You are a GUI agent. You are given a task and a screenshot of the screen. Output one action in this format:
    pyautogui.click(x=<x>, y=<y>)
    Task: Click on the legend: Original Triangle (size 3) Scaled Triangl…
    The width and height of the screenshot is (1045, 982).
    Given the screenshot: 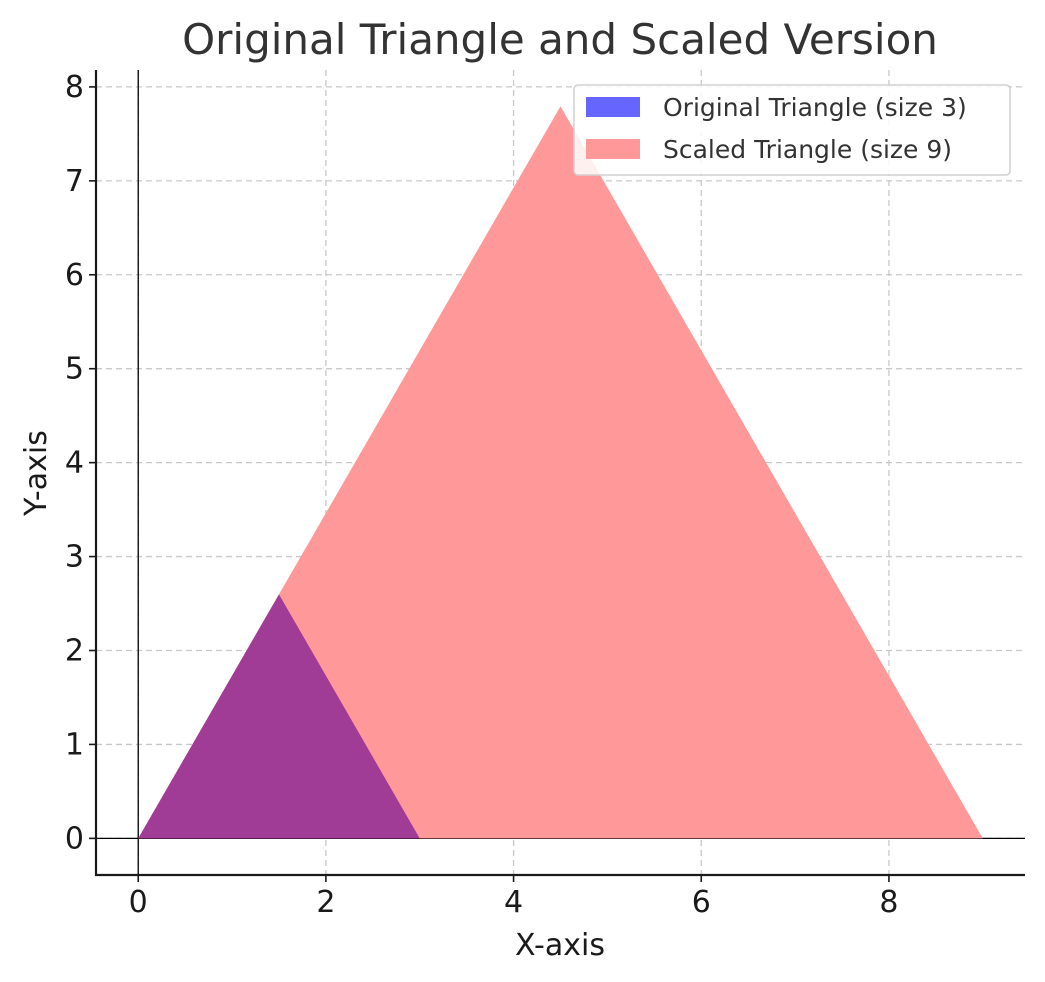 What is the action you would take?
    pyautogui.click(x=792, y=130)
    